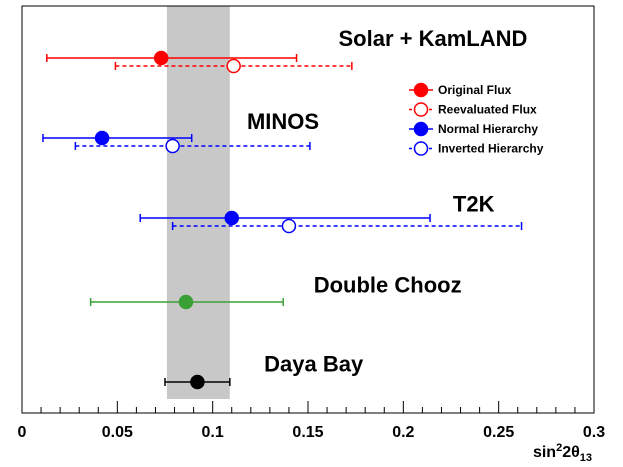 The image size is (623, 467). What do you see at coordinates (487, 110) in the screenshot?
I see `legend-reevaluated-flux-label: Reevaluated Flux` at bounding box center [487, 110].